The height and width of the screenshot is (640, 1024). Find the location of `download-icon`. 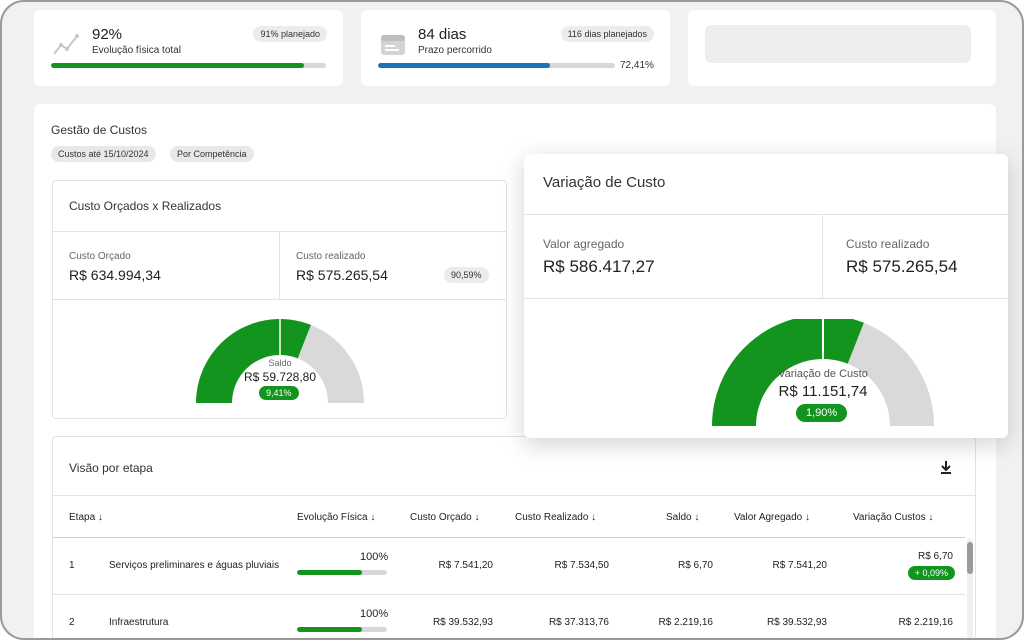

download-icon is located at coordinates (946, 467).